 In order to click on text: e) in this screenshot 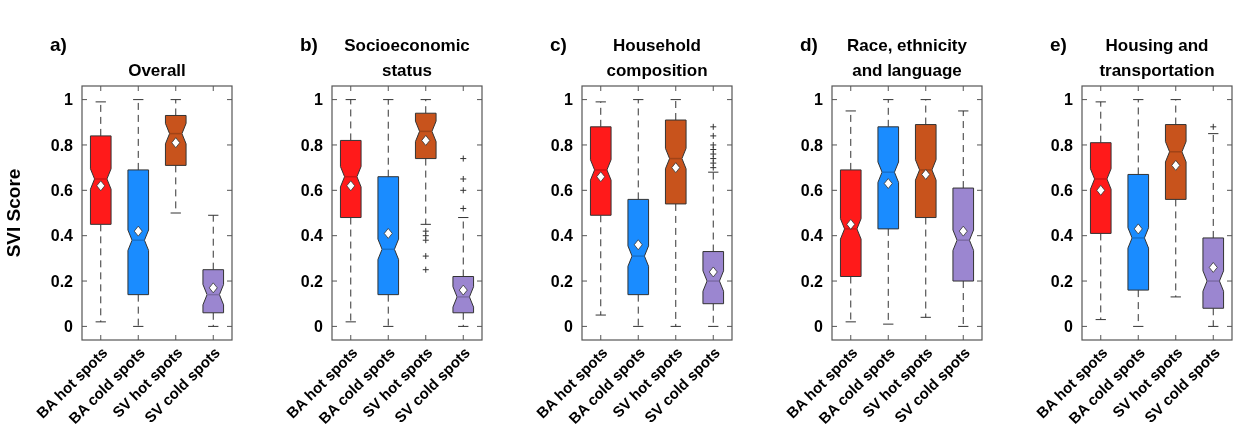, I will do `click(1058, 44)`.